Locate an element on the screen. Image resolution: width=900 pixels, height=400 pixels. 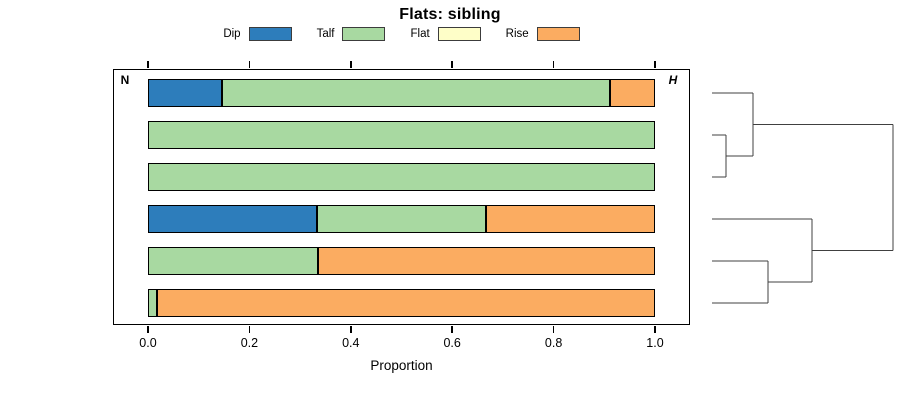
legend-swatch-flat is located at coordinates (459, 34).